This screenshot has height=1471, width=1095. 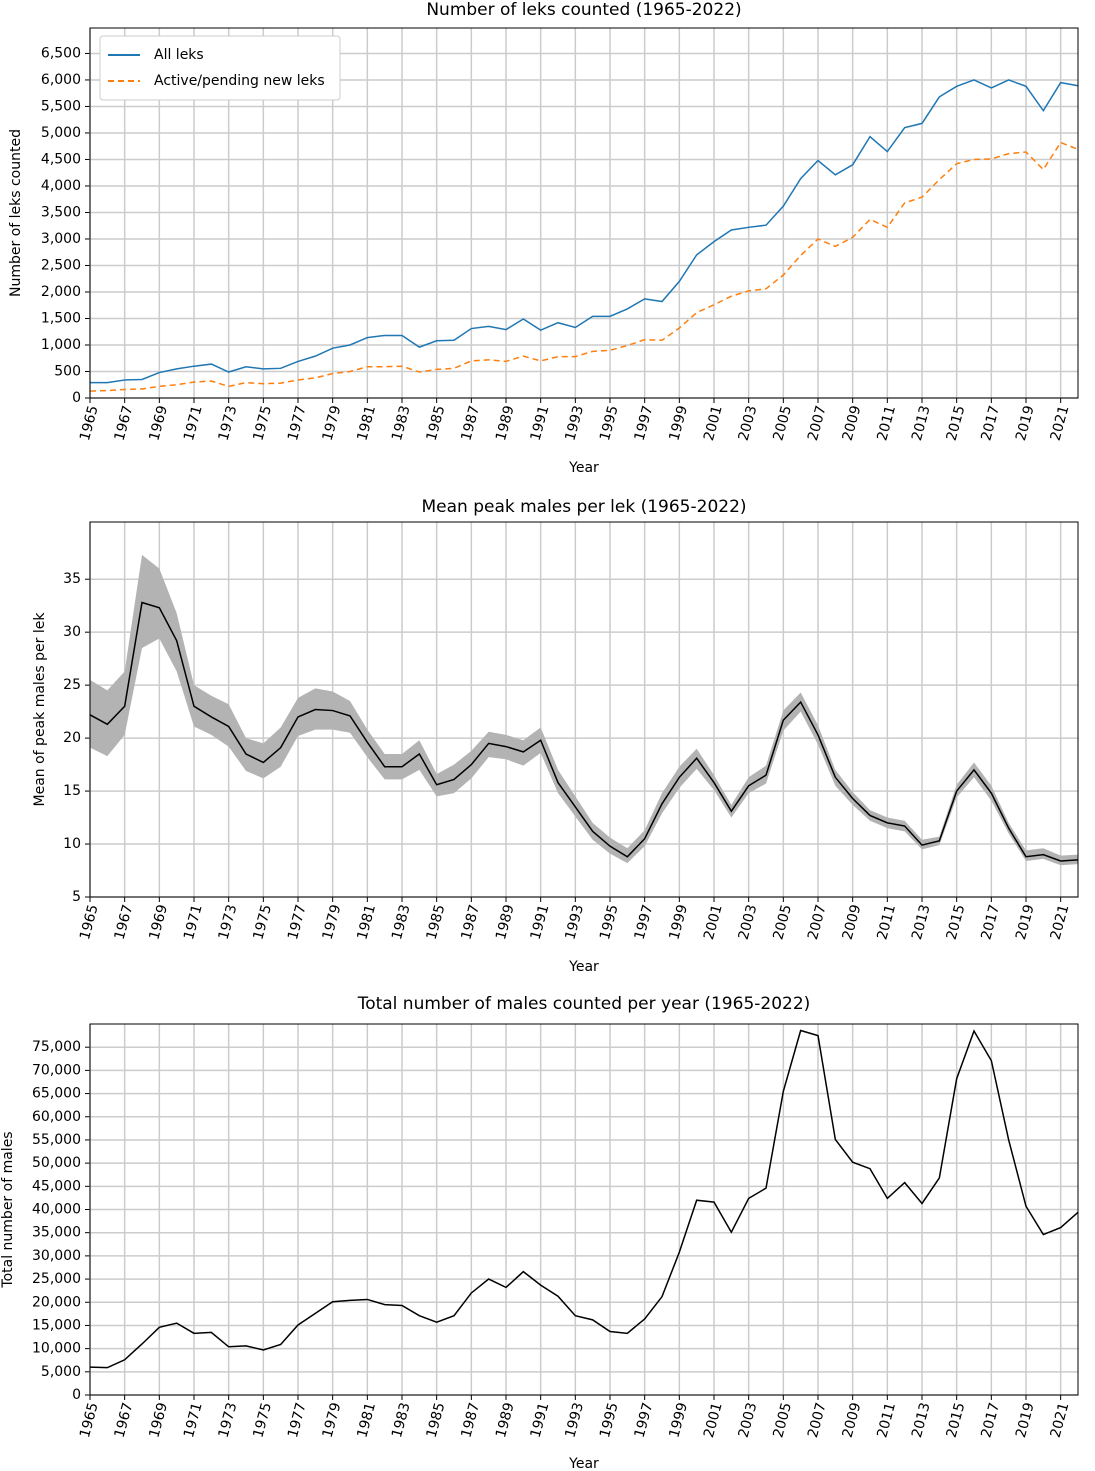 What do you see at coordinates (72, 738) in the screenshot?
I see `y-tick-label: 20` at bounding box center [72, 738].